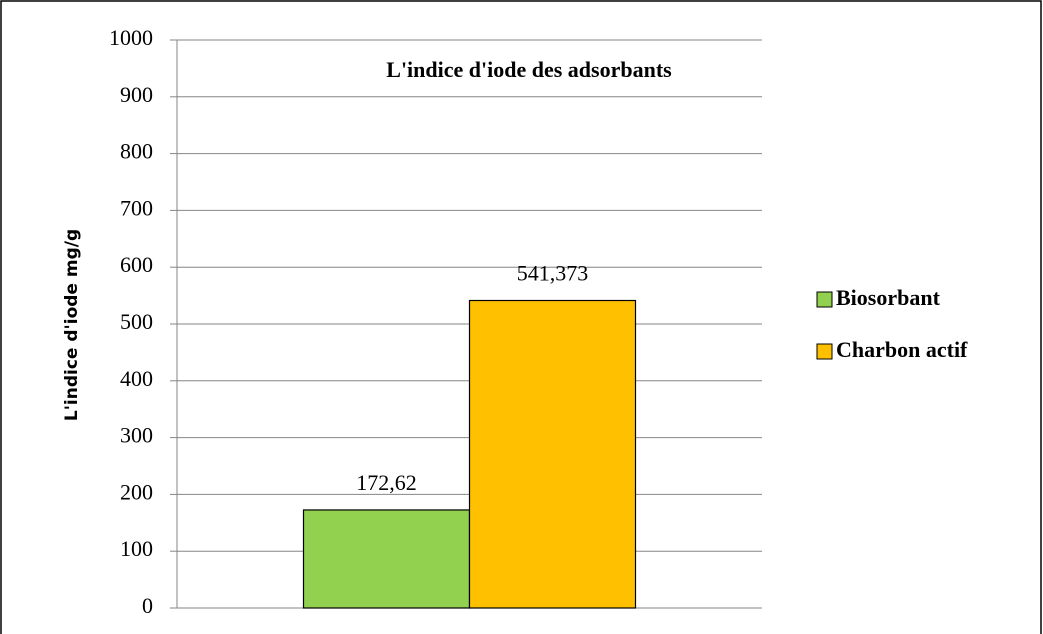 The image size is (1043, 634). What do you see at coordinates (136, 378) in the screenshot?
I see `y-tick-label: 400` at bounding box center [136, 378].